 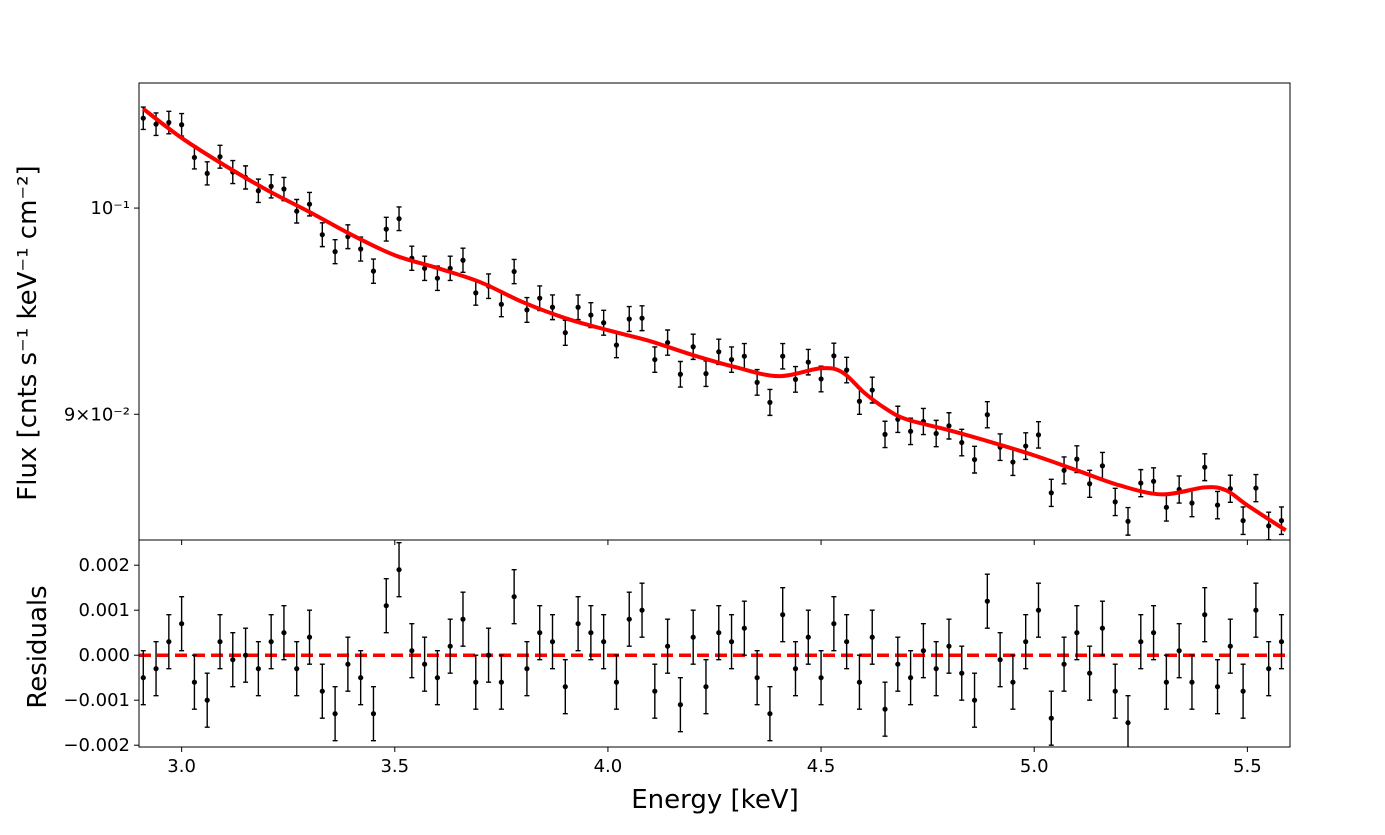 I want to click on x-tick-label: 4.0, so click(x=608, y=766).